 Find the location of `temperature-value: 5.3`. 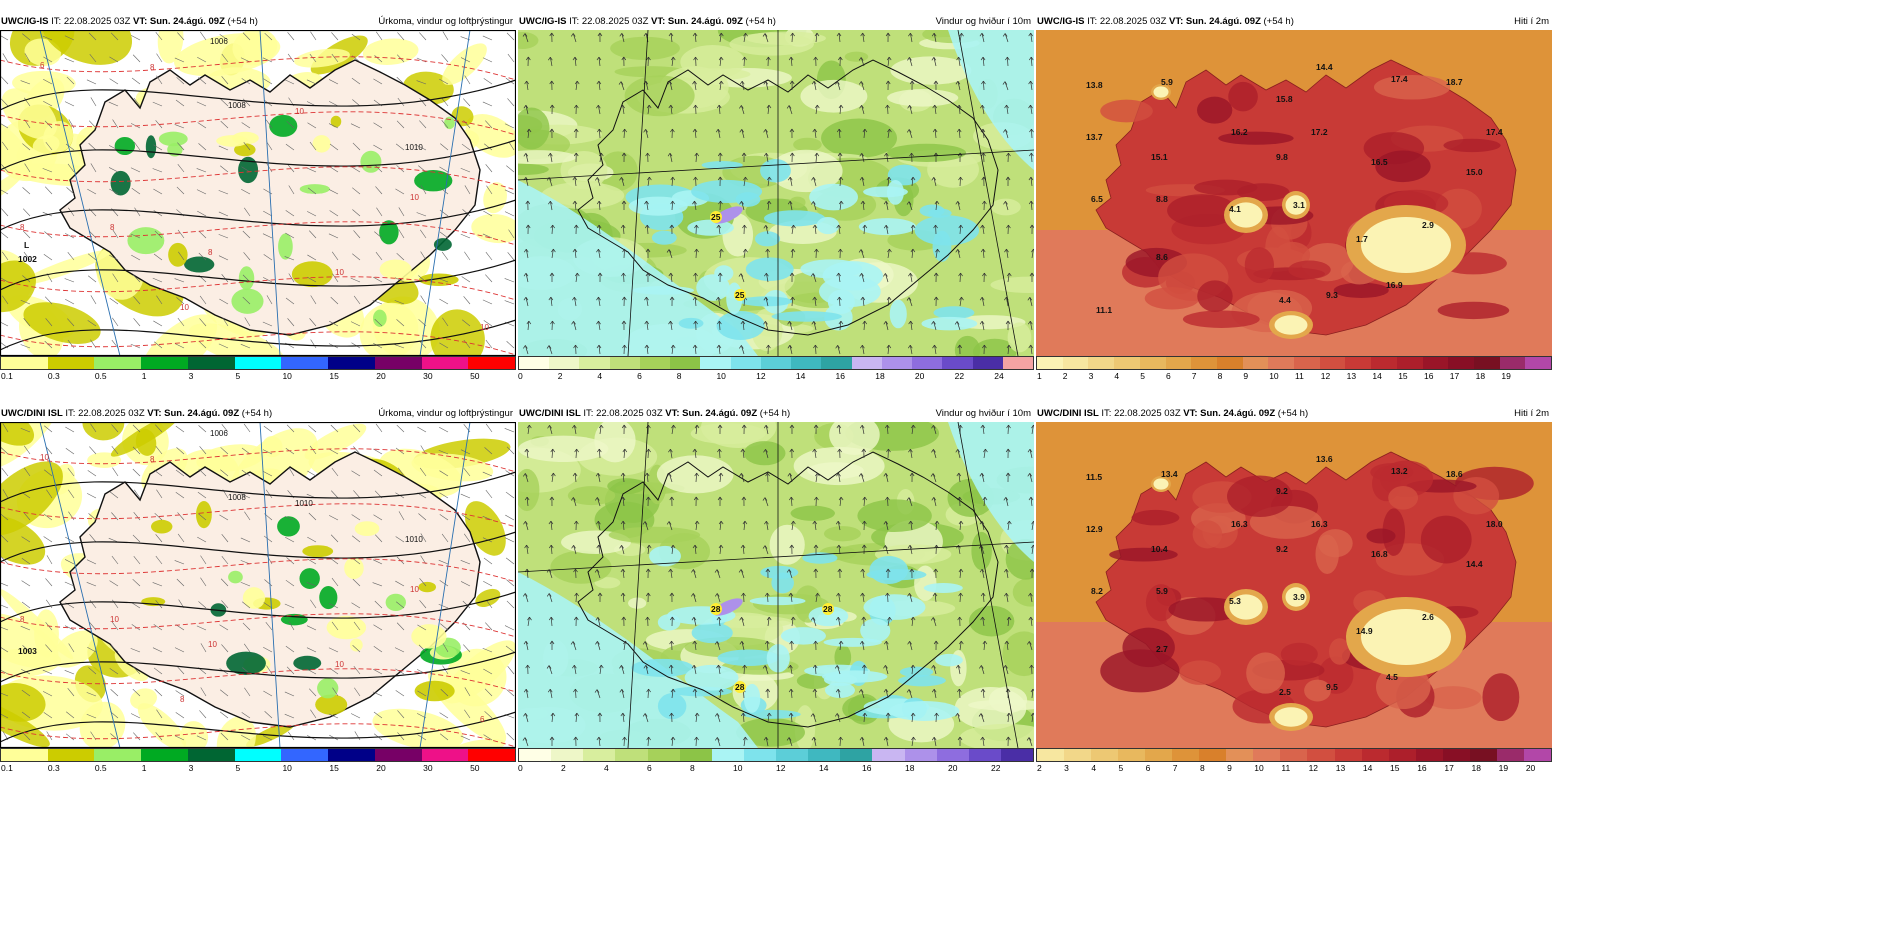

temperature-value: 5.3 is located at coordinates (1235, 601).